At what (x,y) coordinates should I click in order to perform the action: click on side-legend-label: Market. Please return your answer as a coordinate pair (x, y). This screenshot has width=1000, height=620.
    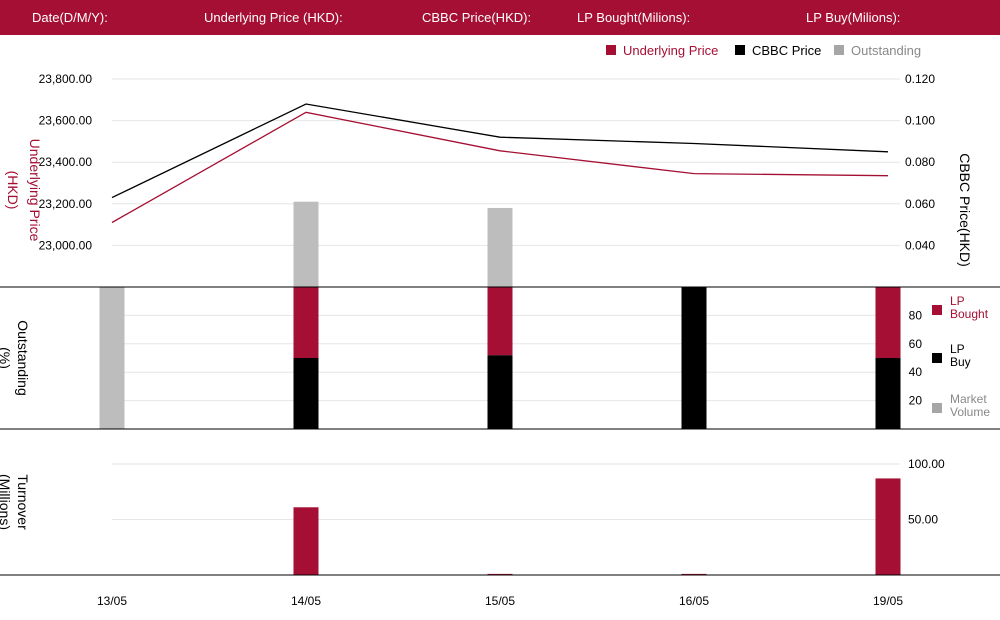
    Looking at the image, I should click on (968, 399).